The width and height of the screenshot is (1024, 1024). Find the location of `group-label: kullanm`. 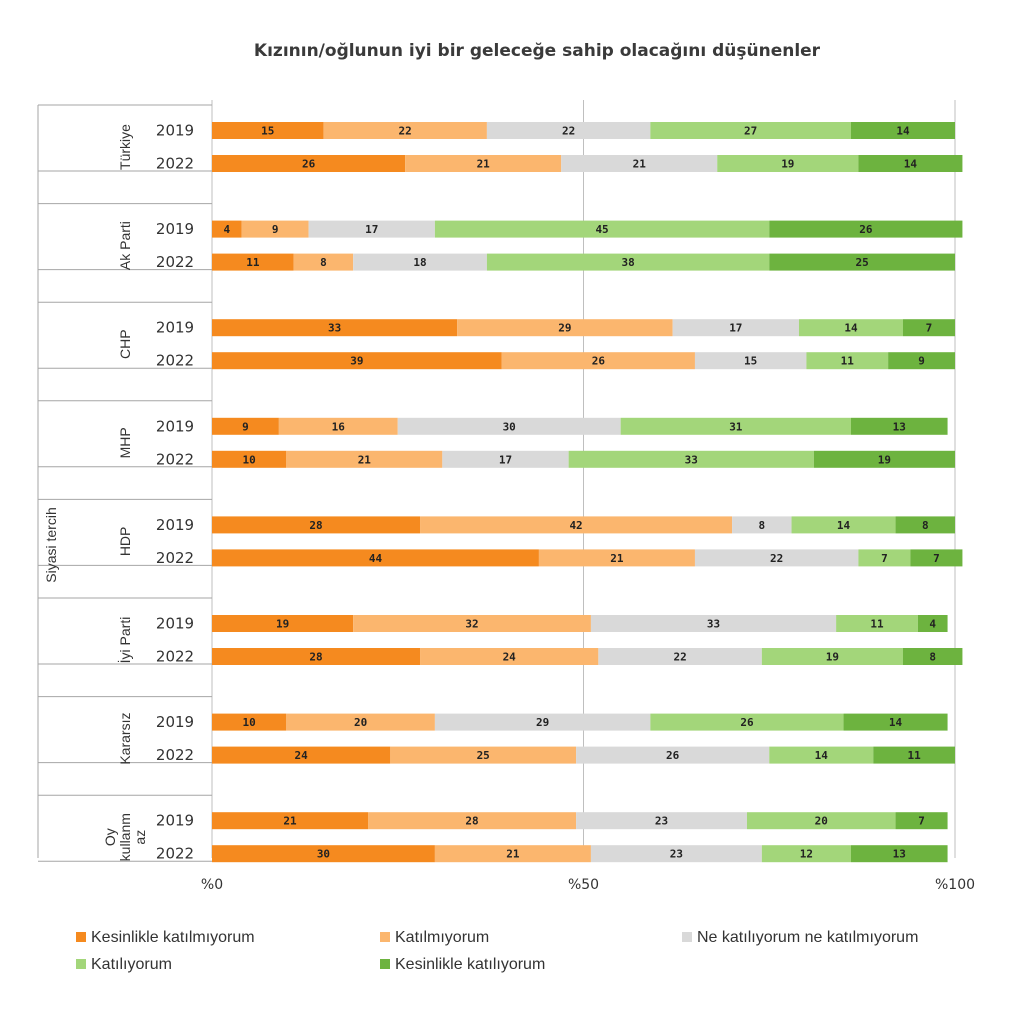

group-label: kullanm is located at coordinates (125, 837).